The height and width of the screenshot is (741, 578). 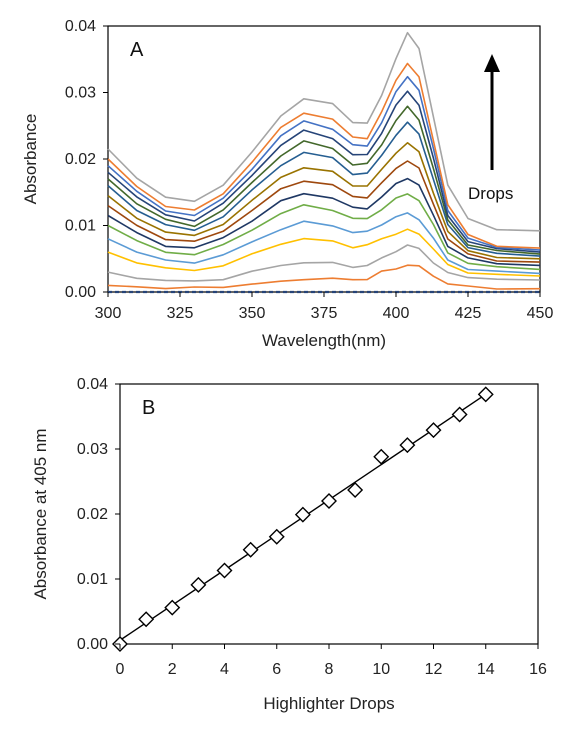 I want to click on panel-a-label: A, so click(x=137, y=50).